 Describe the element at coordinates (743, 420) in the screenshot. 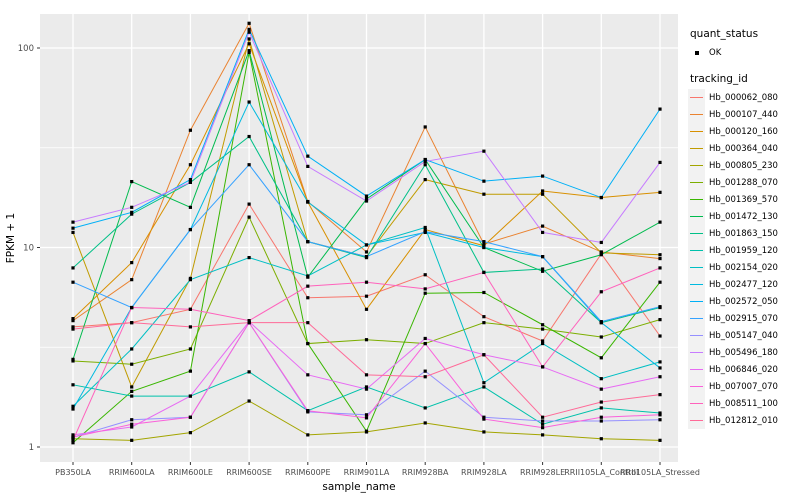

I see `legend-item-label: Hb_012812_010` at that location.